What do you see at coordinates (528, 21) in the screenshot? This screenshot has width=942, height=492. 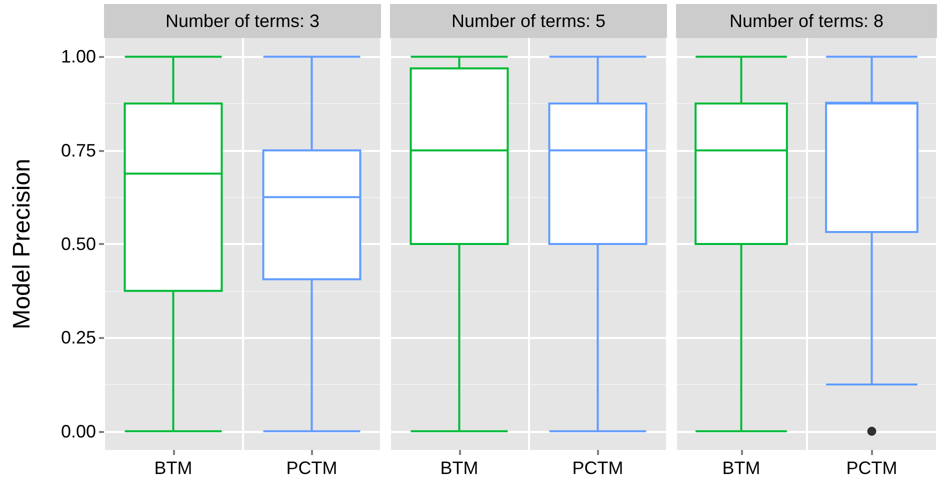 I see `chart-title: Number of terms: 5` at bounding box center [528, 21].